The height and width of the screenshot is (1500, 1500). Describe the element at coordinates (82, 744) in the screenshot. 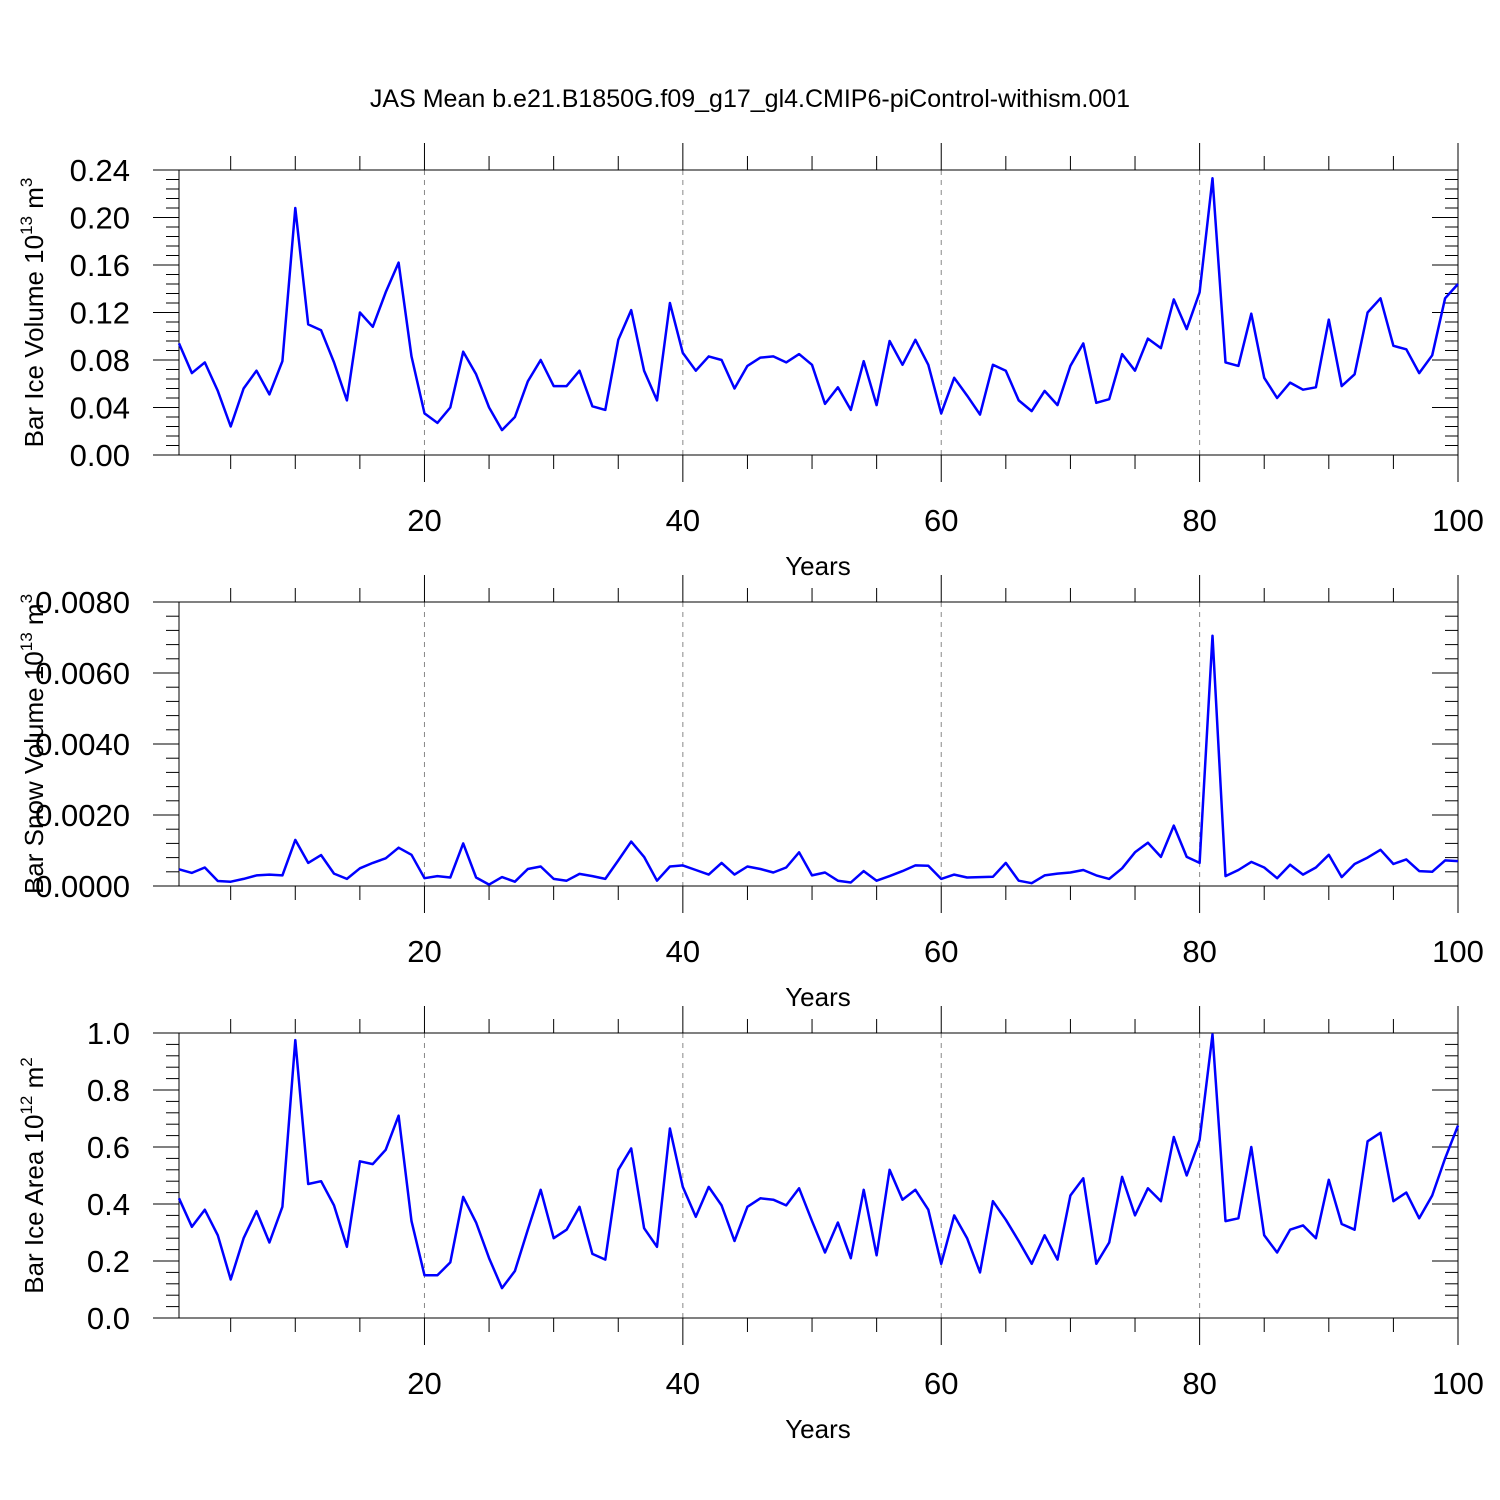

I see `y-tick-label: 0.0040` at that location.